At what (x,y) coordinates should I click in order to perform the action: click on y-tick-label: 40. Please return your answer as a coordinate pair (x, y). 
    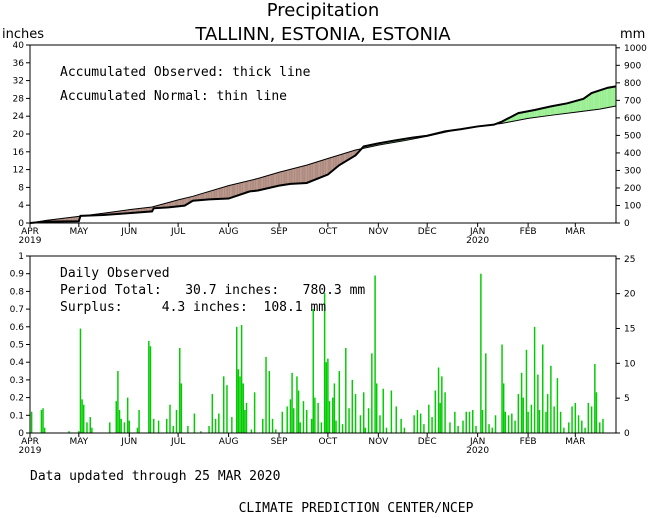
    Looking at the image, I should click on (19, 46).